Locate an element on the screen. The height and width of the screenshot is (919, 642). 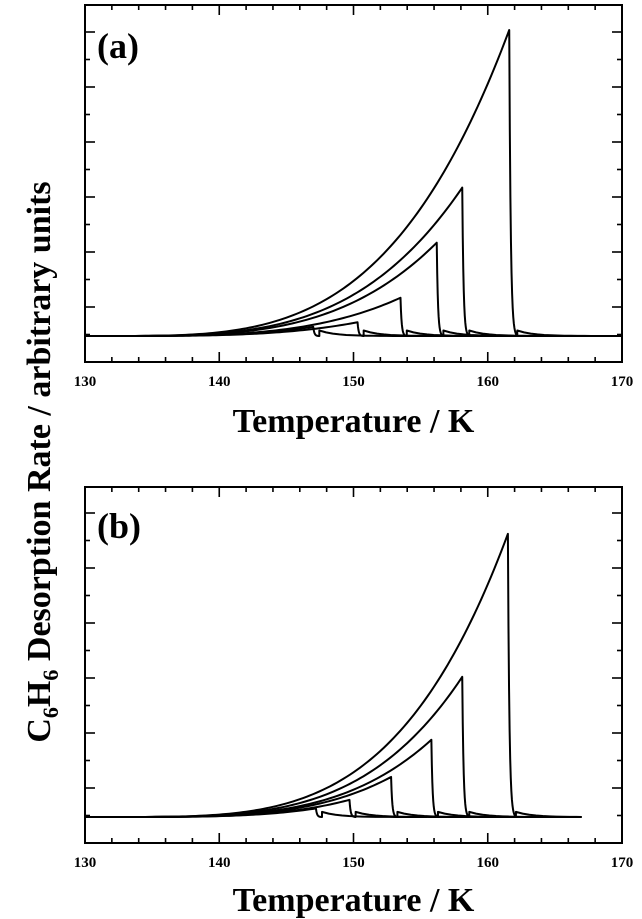
tick-labels-a: 130 140 150 160 170 is located at coordinates (354, 382).